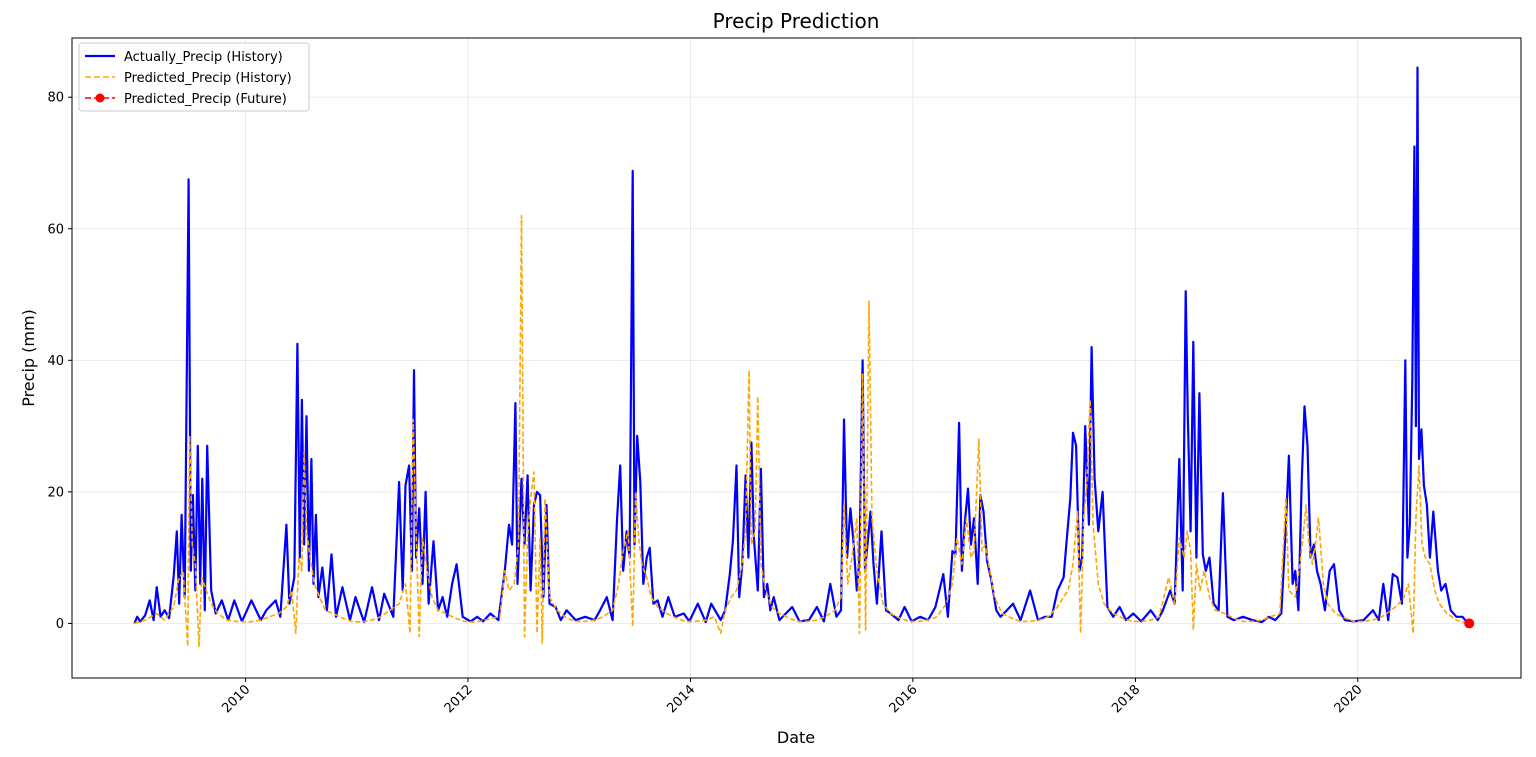  Describe the element at coordinates (100, 98) in the screenshot. I see `legend-marker-predicted-future` at that location.